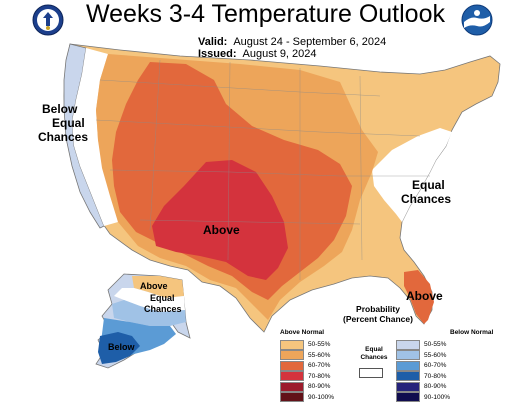 Image resolution: width=525 pixels, height=405 pixels. I want to click on label-ak-equal-1: Equal, so click(162, 298).